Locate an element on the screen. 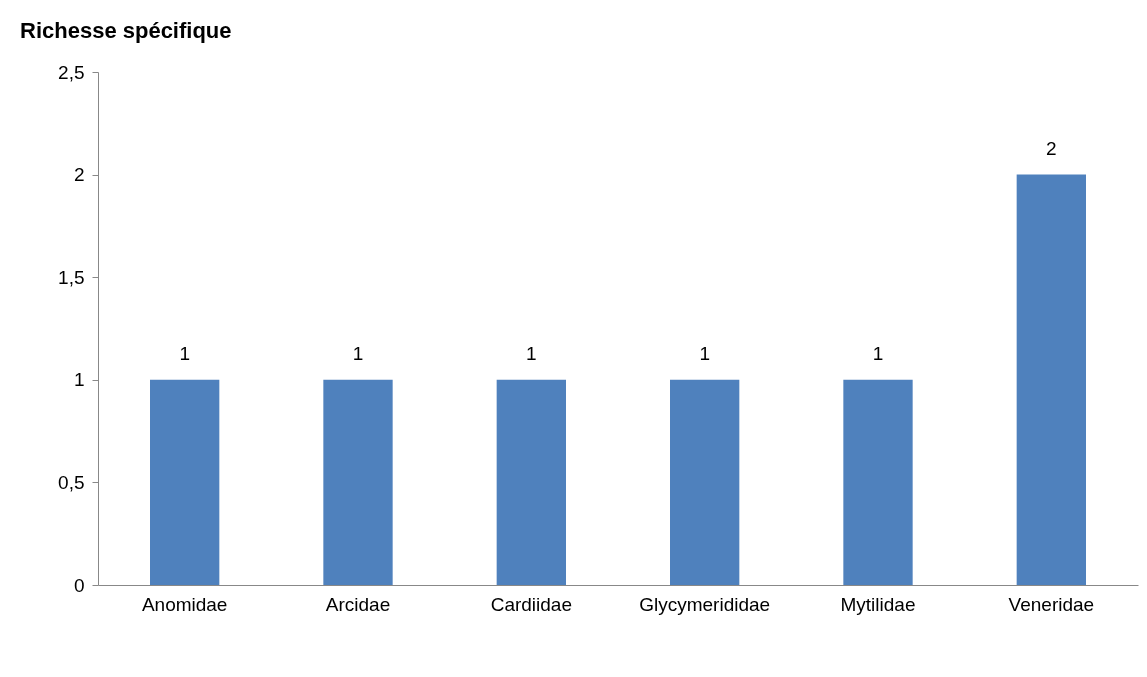  y-tick-label: 0,5 is located at coordinates (71, 482).